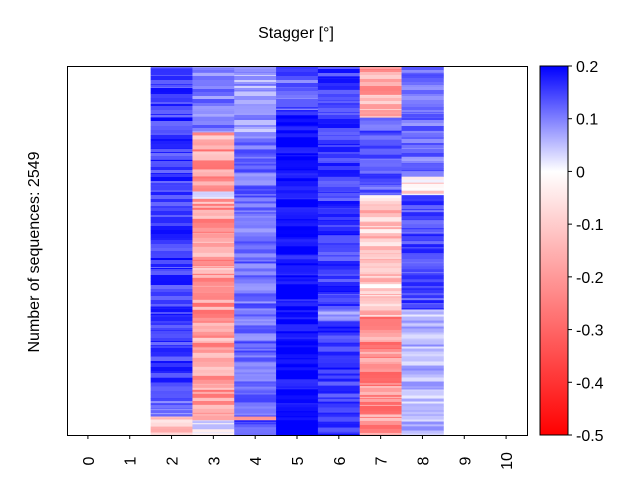  I want to click on colorbar-tick-label-0: 0.2, so click(587, 67).